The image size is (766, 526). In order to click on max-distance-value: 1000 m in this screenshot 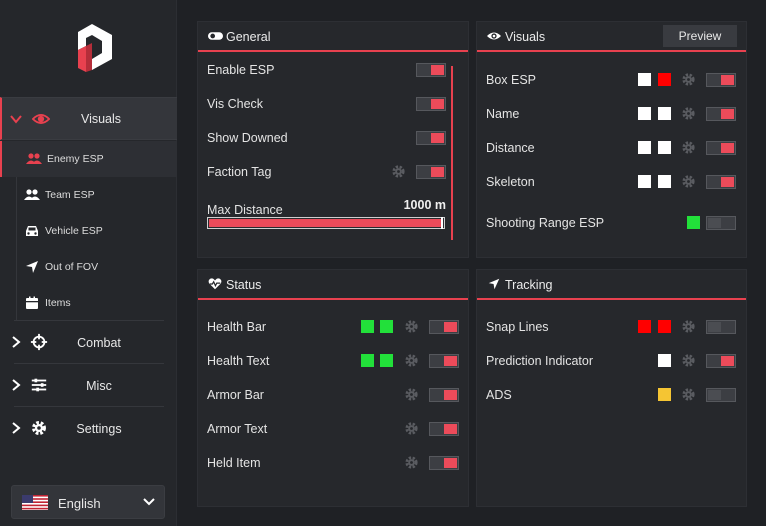, I will do `click(424, 205)`.